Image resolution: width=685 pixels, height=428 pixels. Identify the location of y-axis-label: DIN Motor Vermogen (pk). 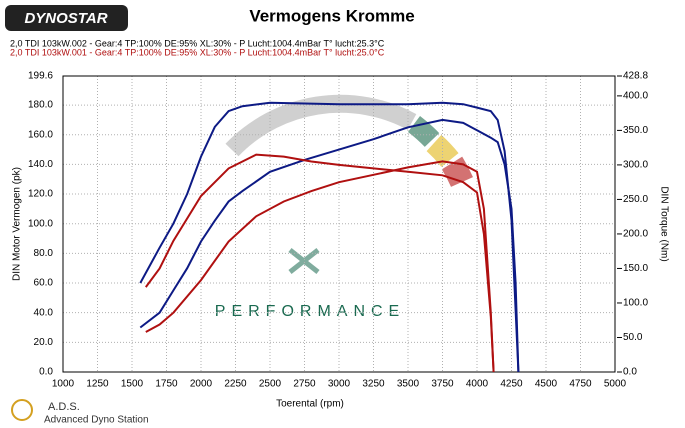
(17, 224).